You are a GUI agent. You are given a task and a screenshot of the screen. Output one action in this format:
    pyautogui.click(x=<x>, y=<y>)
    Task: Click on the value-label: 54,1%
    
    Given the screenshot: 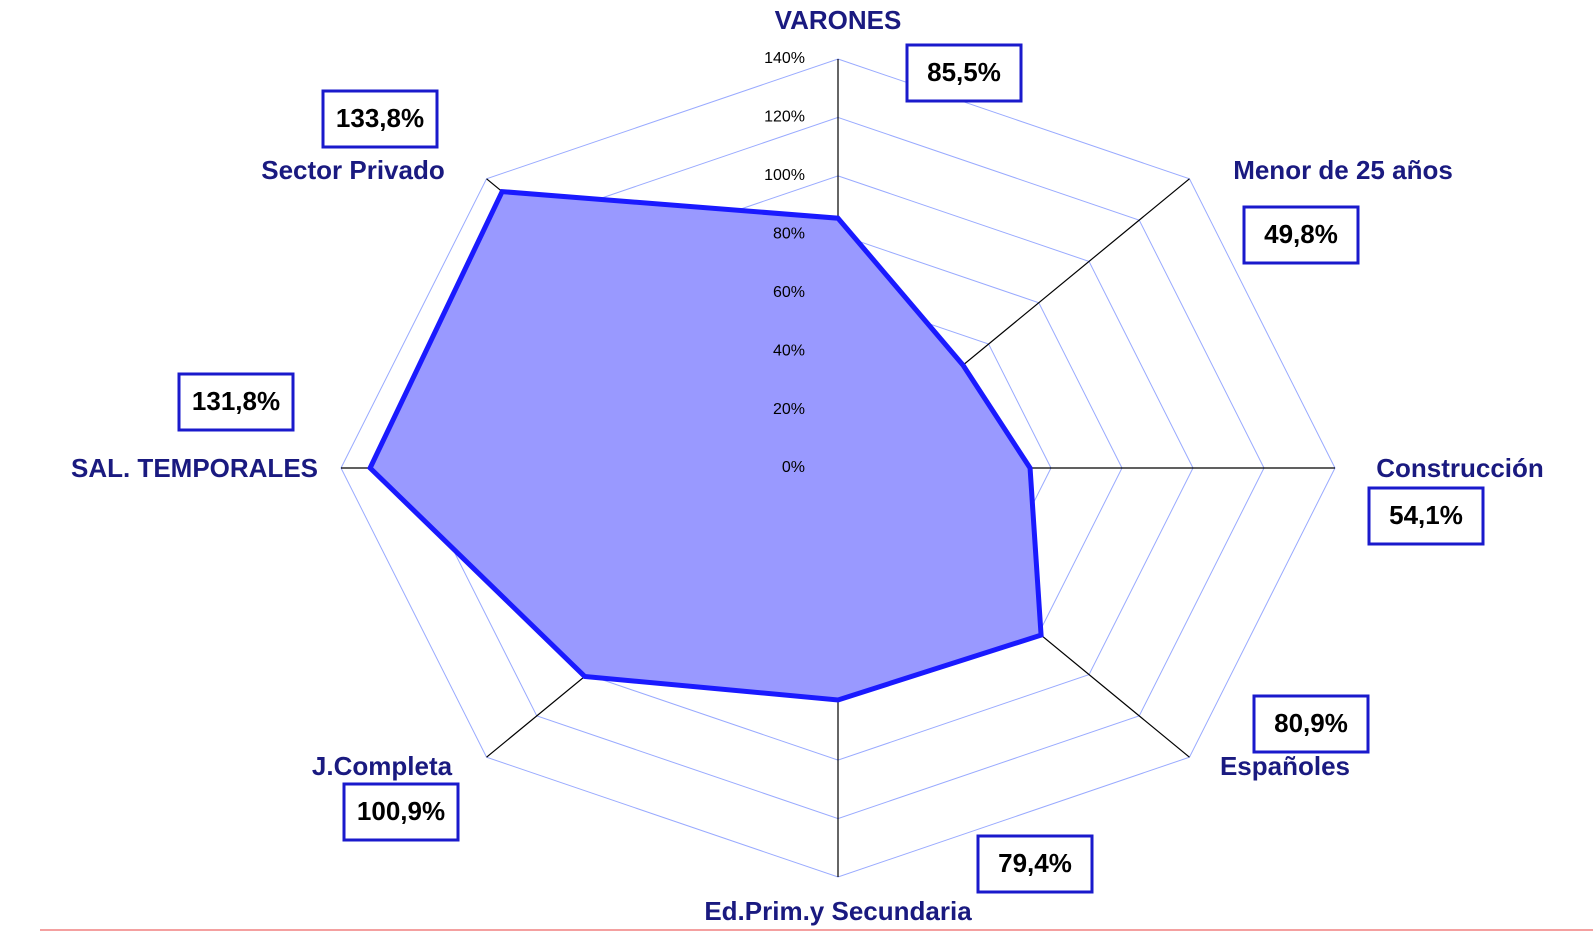 What is the action you would take?
    pyautogui.click(x=1426, y=515)
    